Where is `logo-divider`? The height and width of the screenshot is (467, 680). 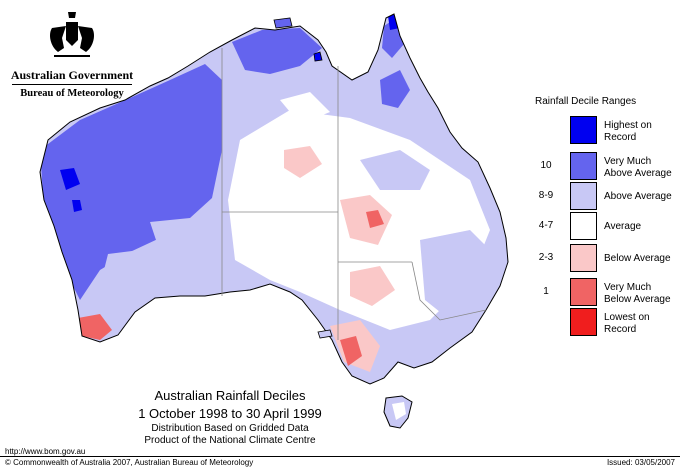 logo-divider is located at coordinates (72, 84).